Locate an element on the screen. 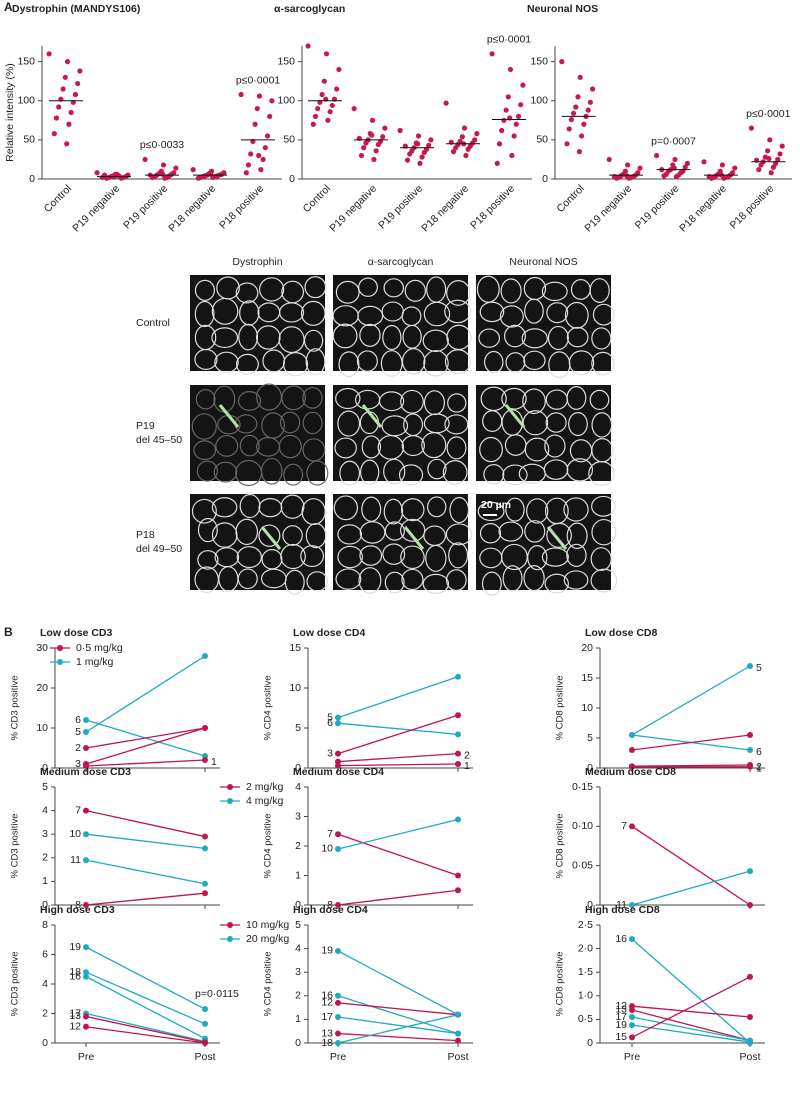  x-tick-label: P18 positive is located at coordinates (492, 206).